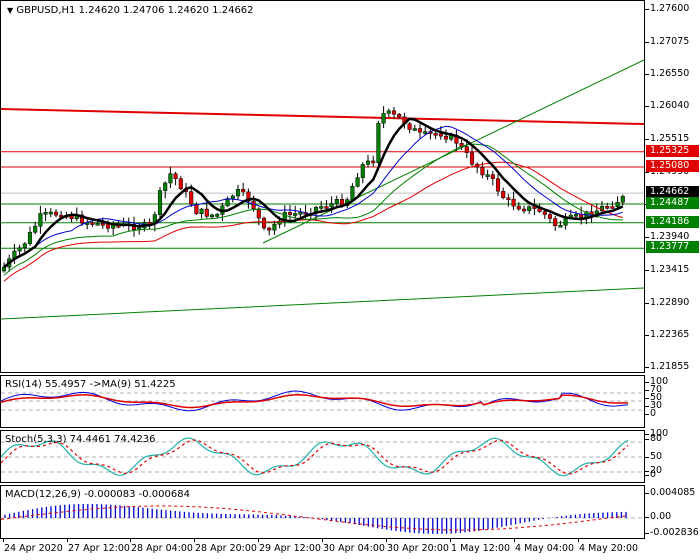  I want to click on price-label: 1.21855, so click(670, 366).